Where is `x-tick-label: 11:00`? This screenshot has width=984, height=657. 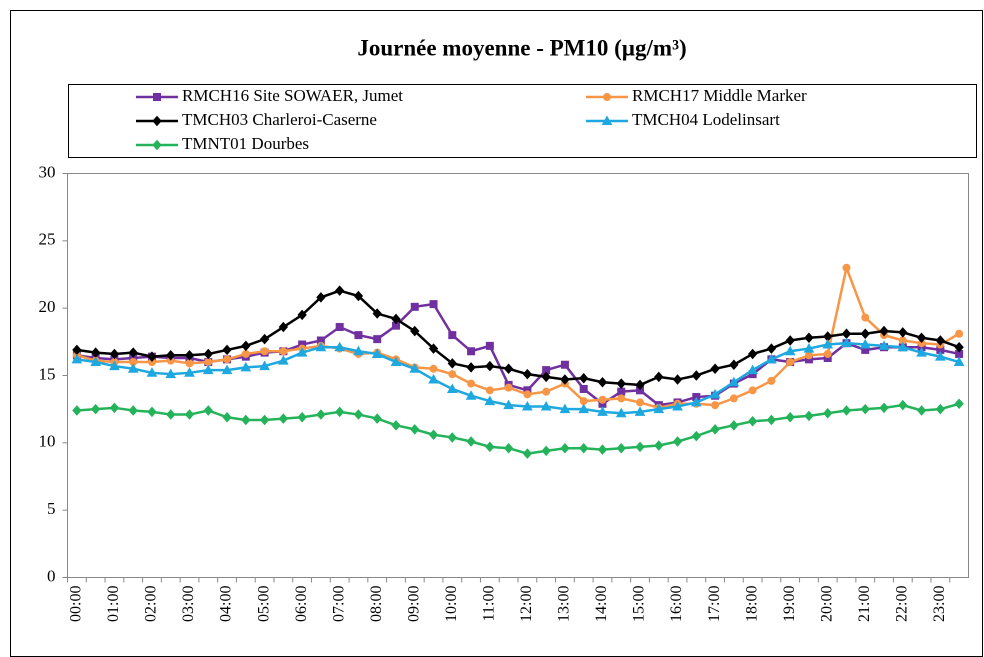 x-tick-label: 11:00 is located at coordinates (489, 604).